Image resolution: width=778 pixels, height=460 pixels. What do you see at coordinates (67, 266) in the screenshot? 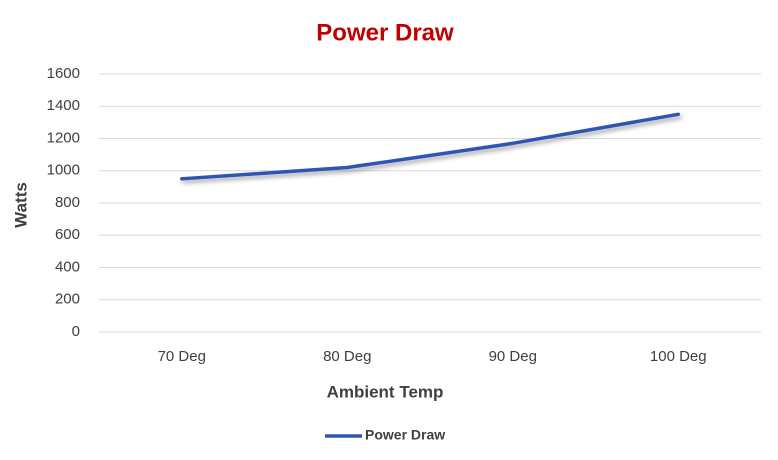
I see `y-tick-label: 400` at bounding box center [67, 266].